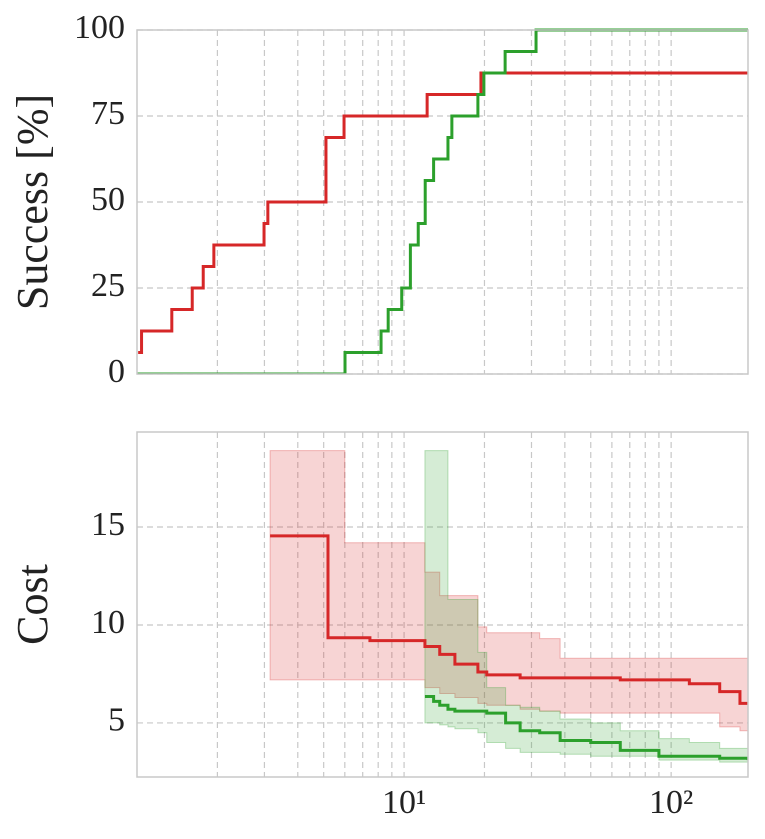  I want to click on y-tick-label: 10, so click(108, 622).